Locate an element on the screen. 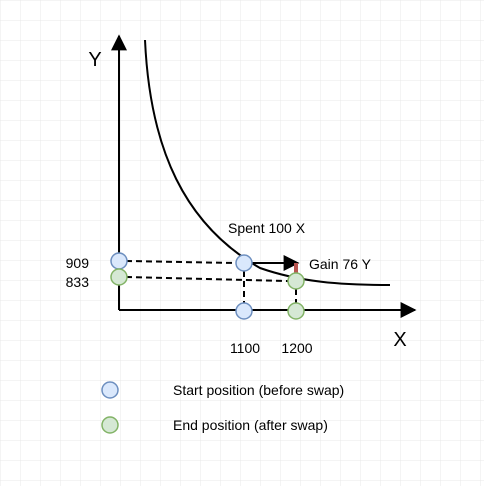  y-axis-label: Y is located at coordinates (94, 60).